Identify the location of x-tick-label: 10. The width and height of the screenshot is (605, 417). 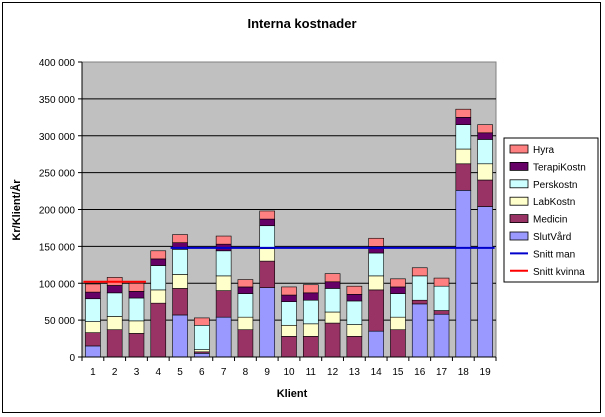
(289, 372).